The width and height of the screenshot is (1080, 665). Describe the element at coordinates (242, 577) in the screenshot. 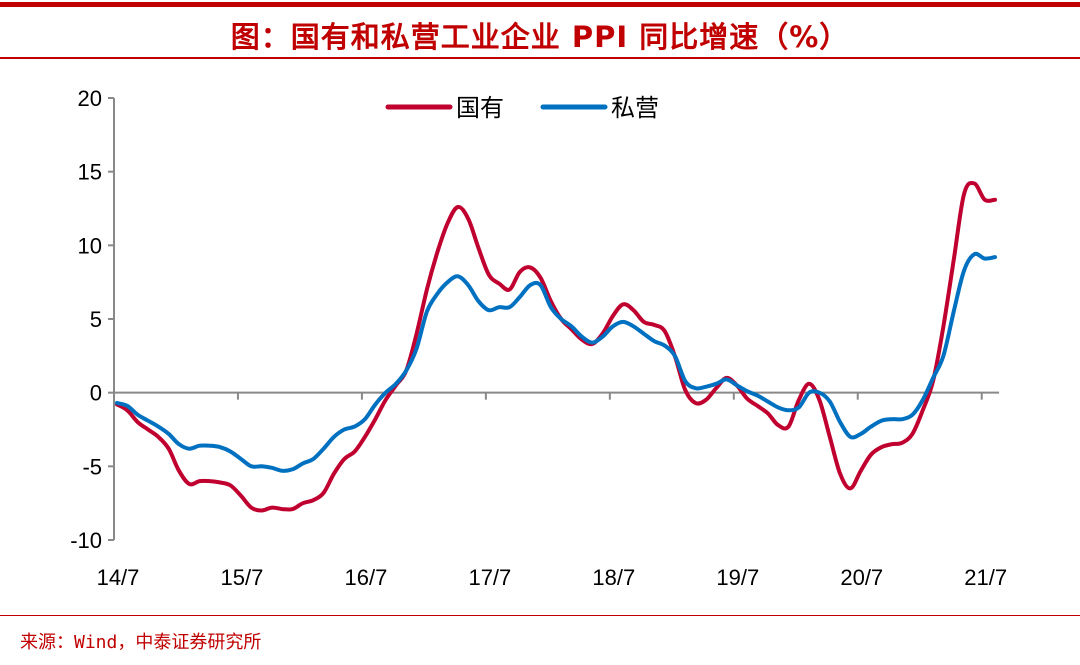

I see `x-tick-label: 15/7` at that location.